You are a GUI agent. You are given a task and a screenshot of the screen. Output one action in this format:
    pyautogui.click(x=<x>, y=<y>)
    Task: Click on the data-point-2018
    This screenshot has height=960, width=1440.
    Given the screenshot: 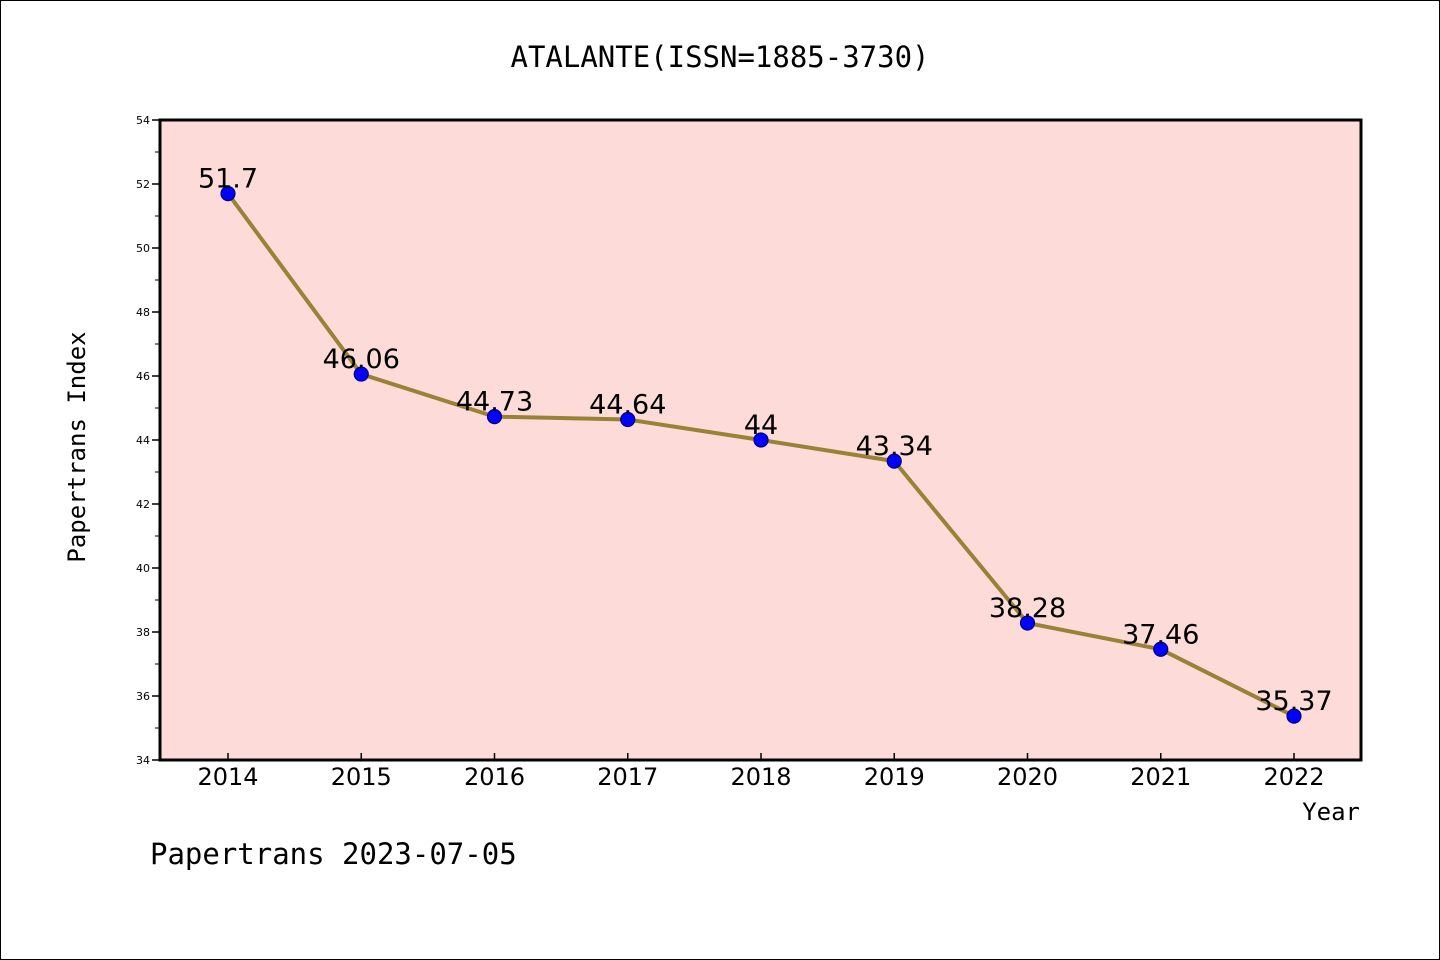 What is the action you would take?
    pyautogui.click(x=761, y=440)
    